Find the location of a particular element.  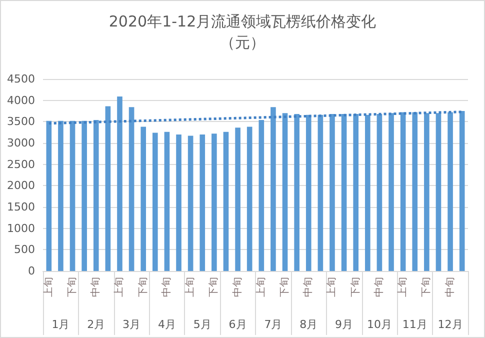

chart-subtitle: （元） is located at coordinates (242, 43).